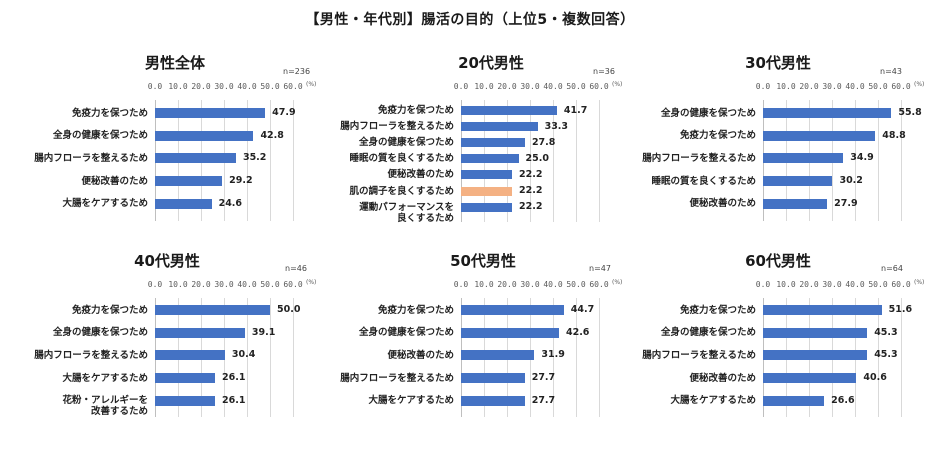 The image size is (940, 450). I want to click on bar-row: 花粉・アレルギーを 改善するため 26.1, so click(178, 406).